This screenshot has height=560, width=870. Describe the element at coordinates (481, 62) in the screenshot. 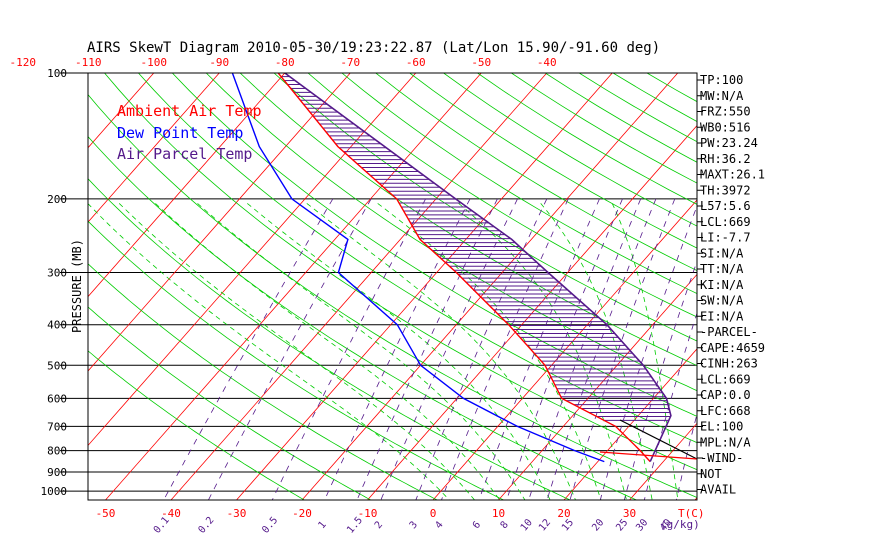

I see `top-temp-tick-label: -50` at that location.